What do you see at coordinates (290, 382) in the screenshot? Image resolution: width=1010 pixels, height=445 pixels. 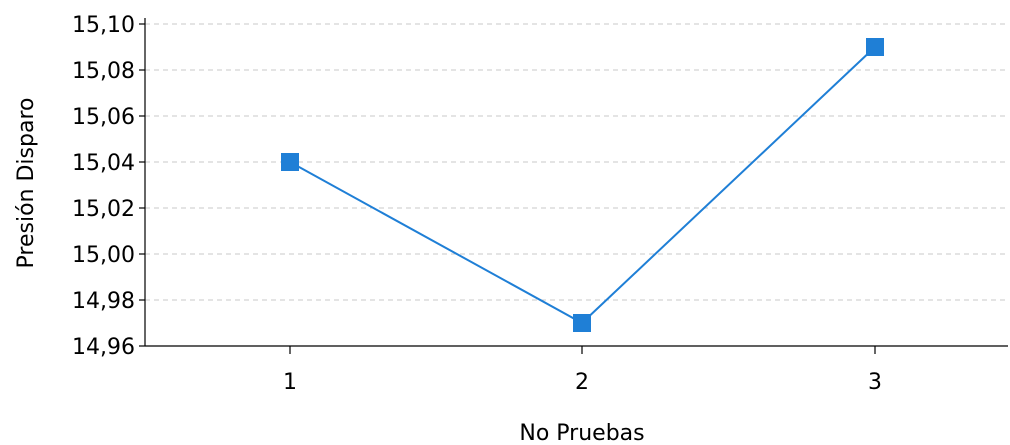 I see `x-tick-label: 1` at bounding box center [290, 382].